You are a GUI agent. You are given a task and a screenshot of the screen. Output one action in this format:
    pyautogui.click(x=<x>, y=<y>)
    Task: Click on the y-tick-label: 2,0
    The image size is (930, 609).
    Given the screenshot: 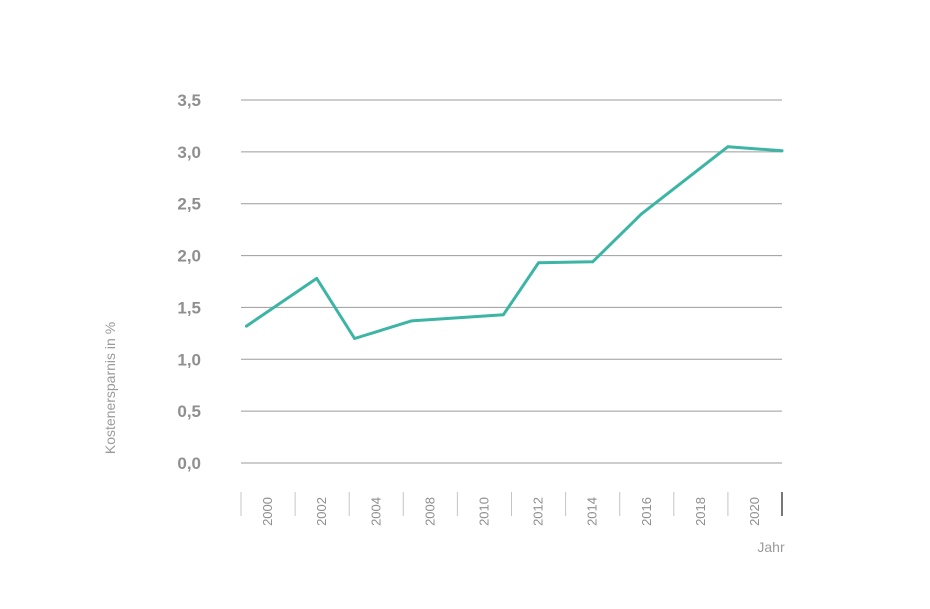 What is the action you would take?
    pyautogui.click(x=189, y=256)
    